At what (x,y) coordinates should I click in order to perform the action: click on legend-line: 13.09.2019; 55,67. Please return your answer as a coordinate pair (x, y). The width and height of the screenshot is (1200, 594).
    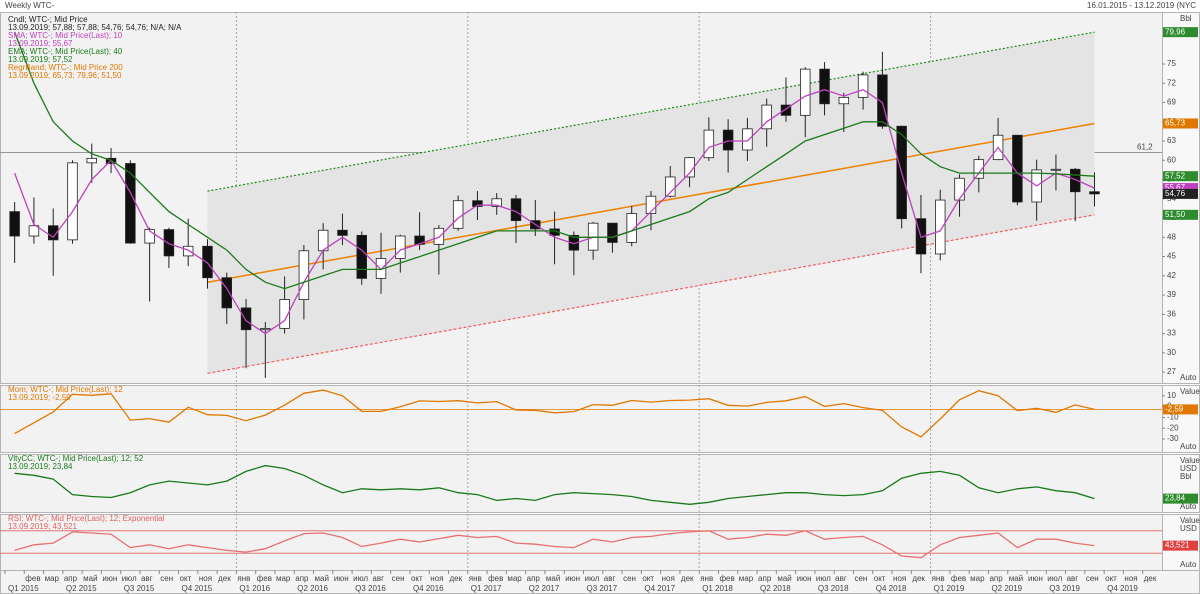
    Looking at the image, I should click on (40, 43).